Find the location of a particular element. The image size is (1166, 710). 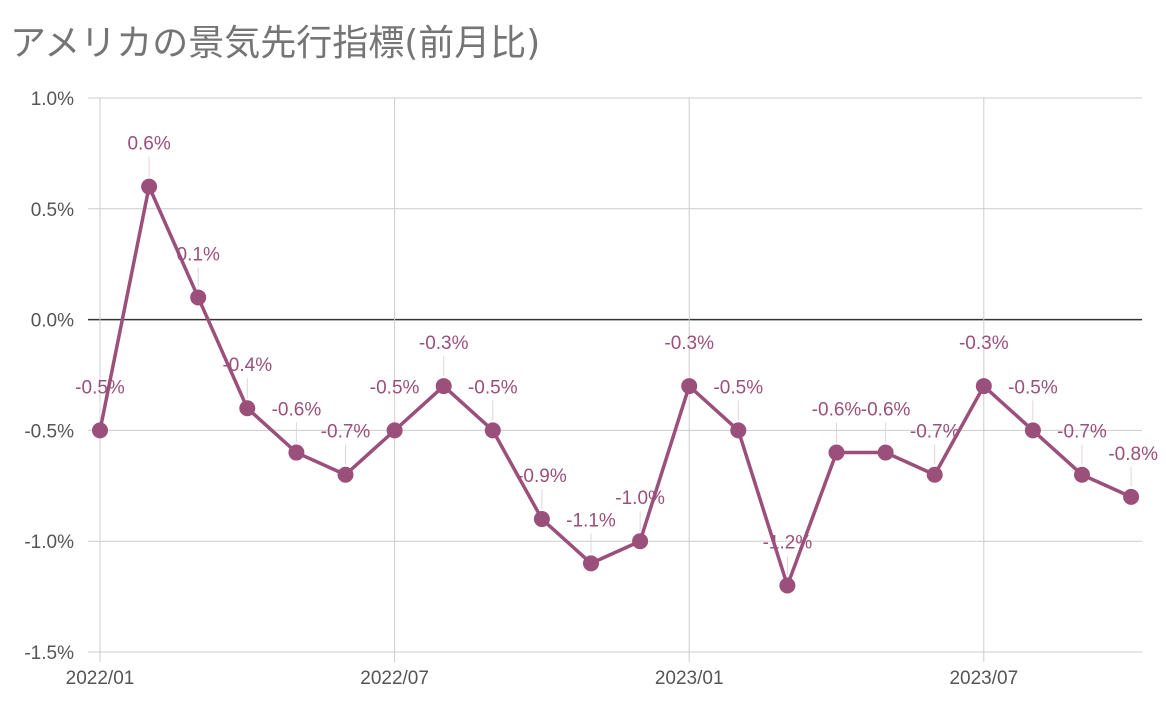

y-axis: 1.0% 0.5% 0.0% -0.5% -1.0% -1.5% is located at coordinates (49, 376).